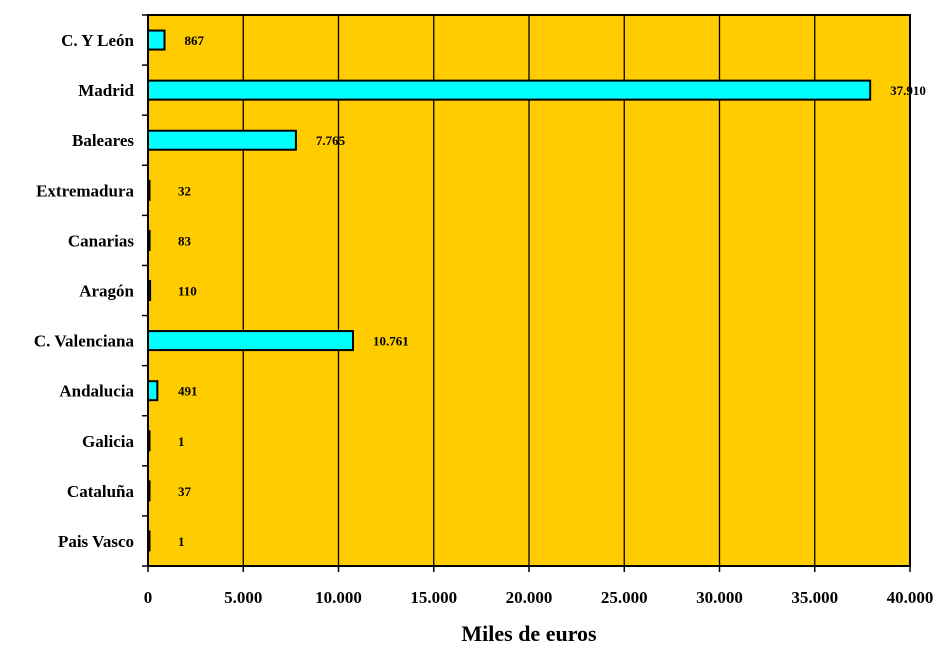 The height and width of the screenshot is (652, 948). I want to click on x-tick-label-7: 35.000, so click(814, 597).